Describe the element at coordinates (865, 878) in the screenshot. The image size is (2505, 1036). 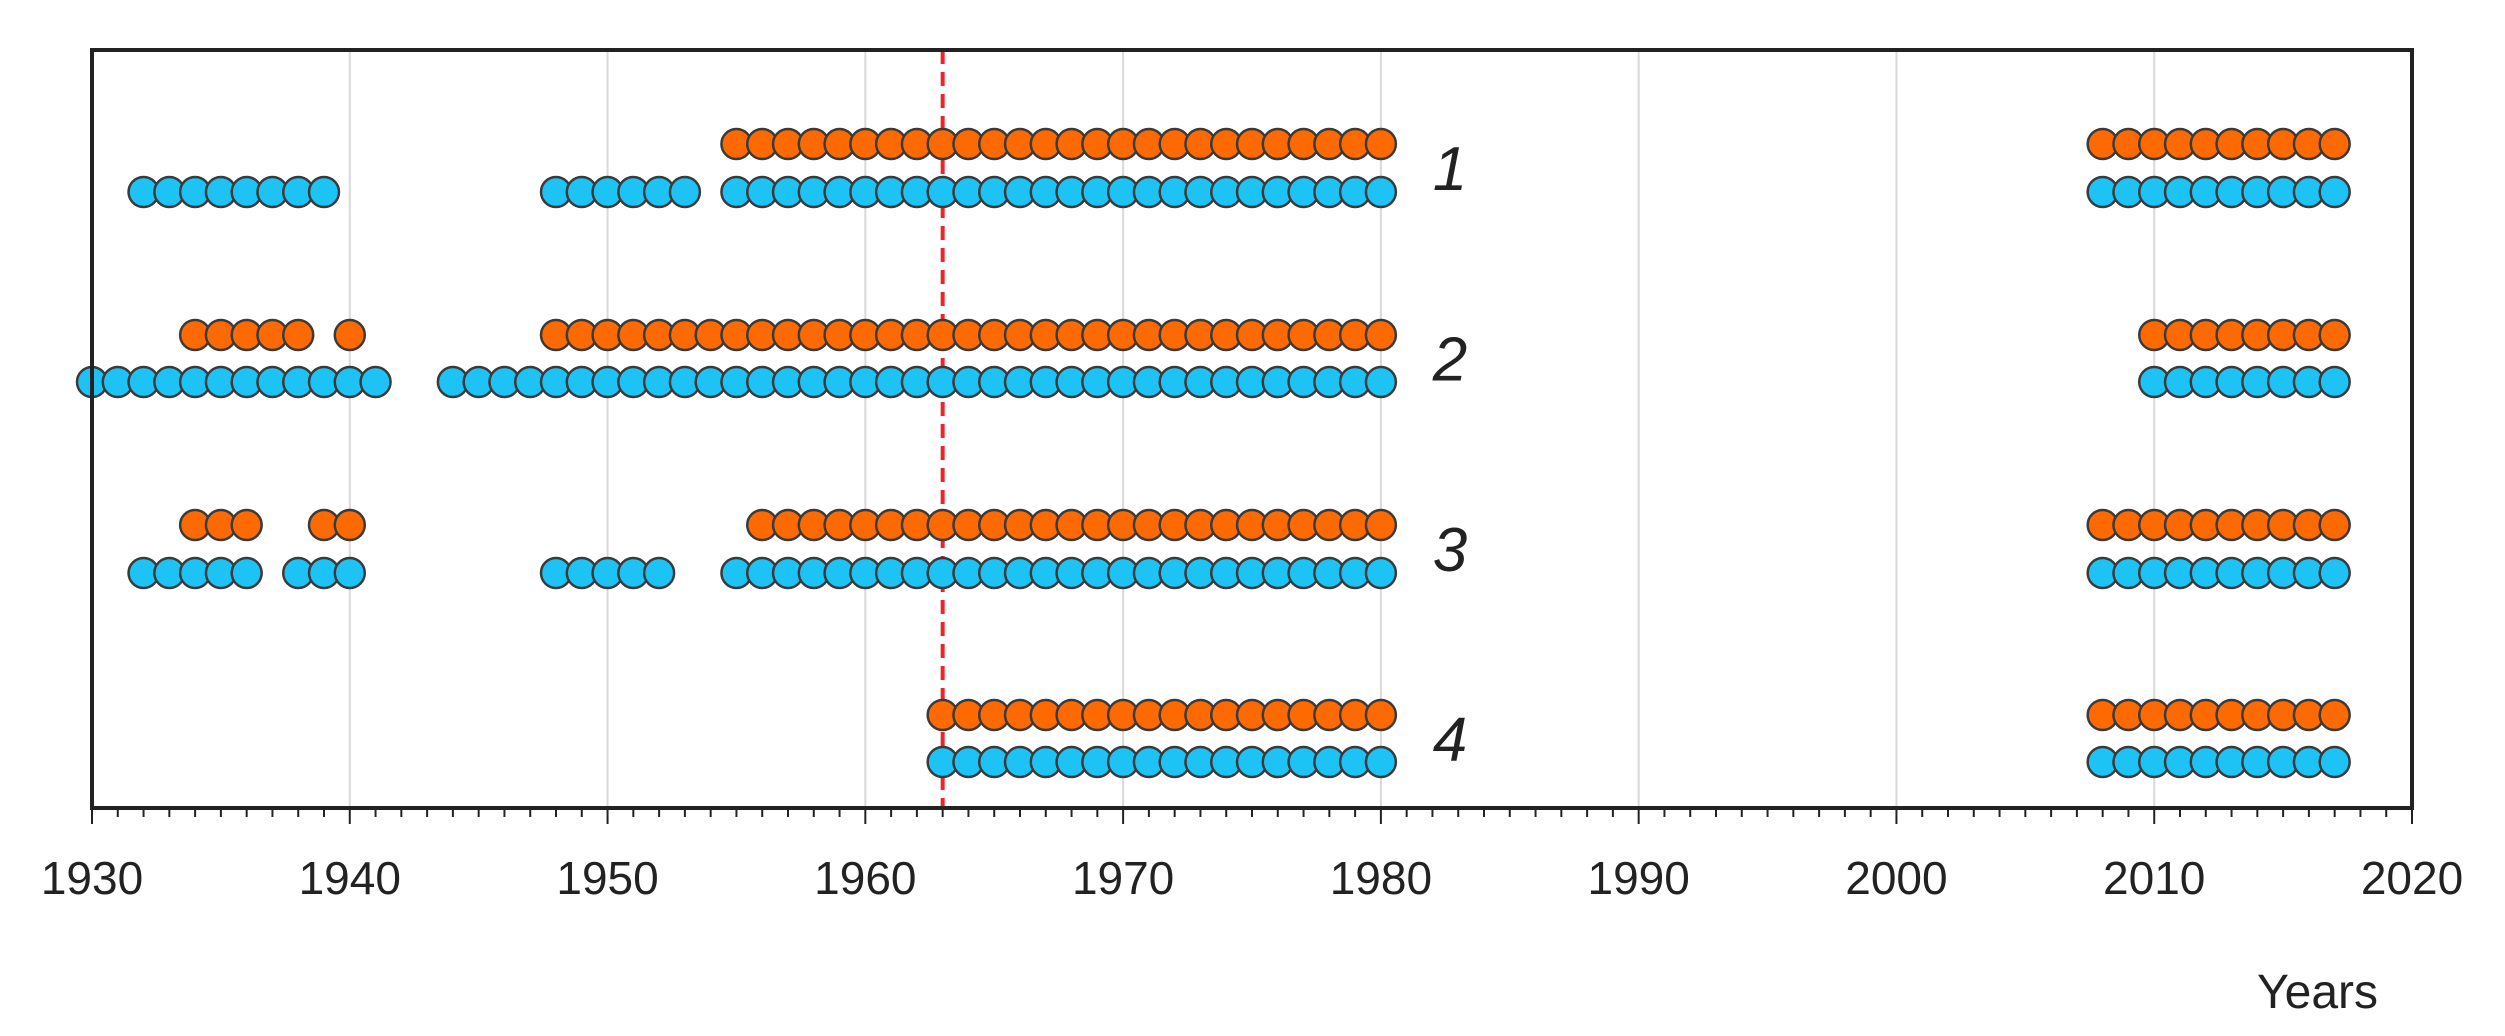
I see `x-tick-label: 1960` at that location.